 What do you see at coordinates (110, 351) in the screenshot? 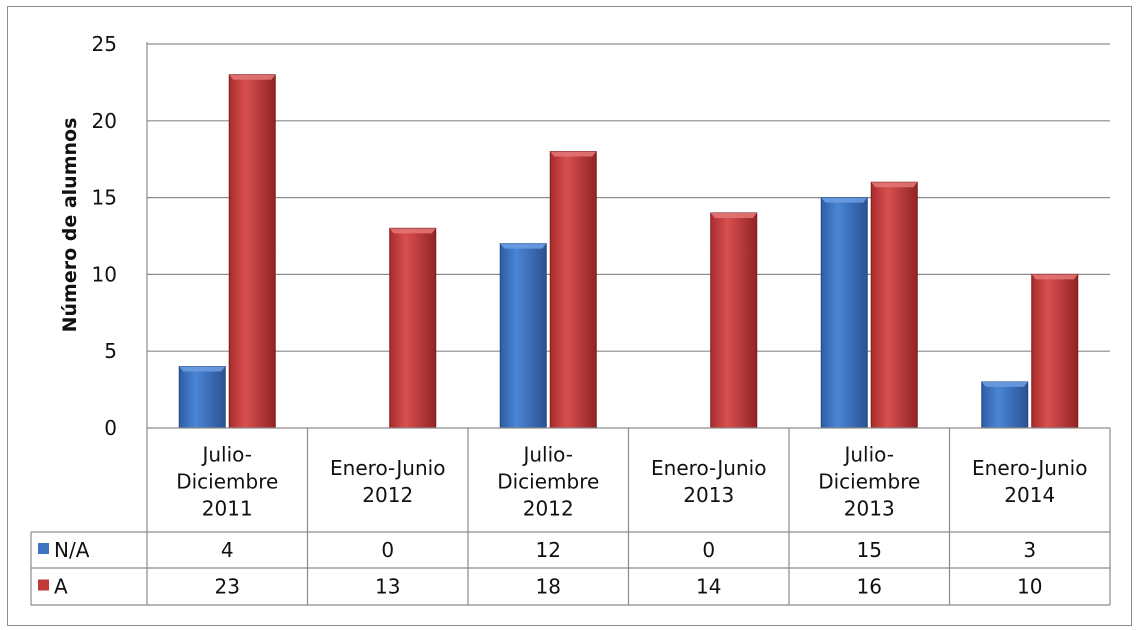
I see `y-tick-label: 5` at bounding box center [110, 351].